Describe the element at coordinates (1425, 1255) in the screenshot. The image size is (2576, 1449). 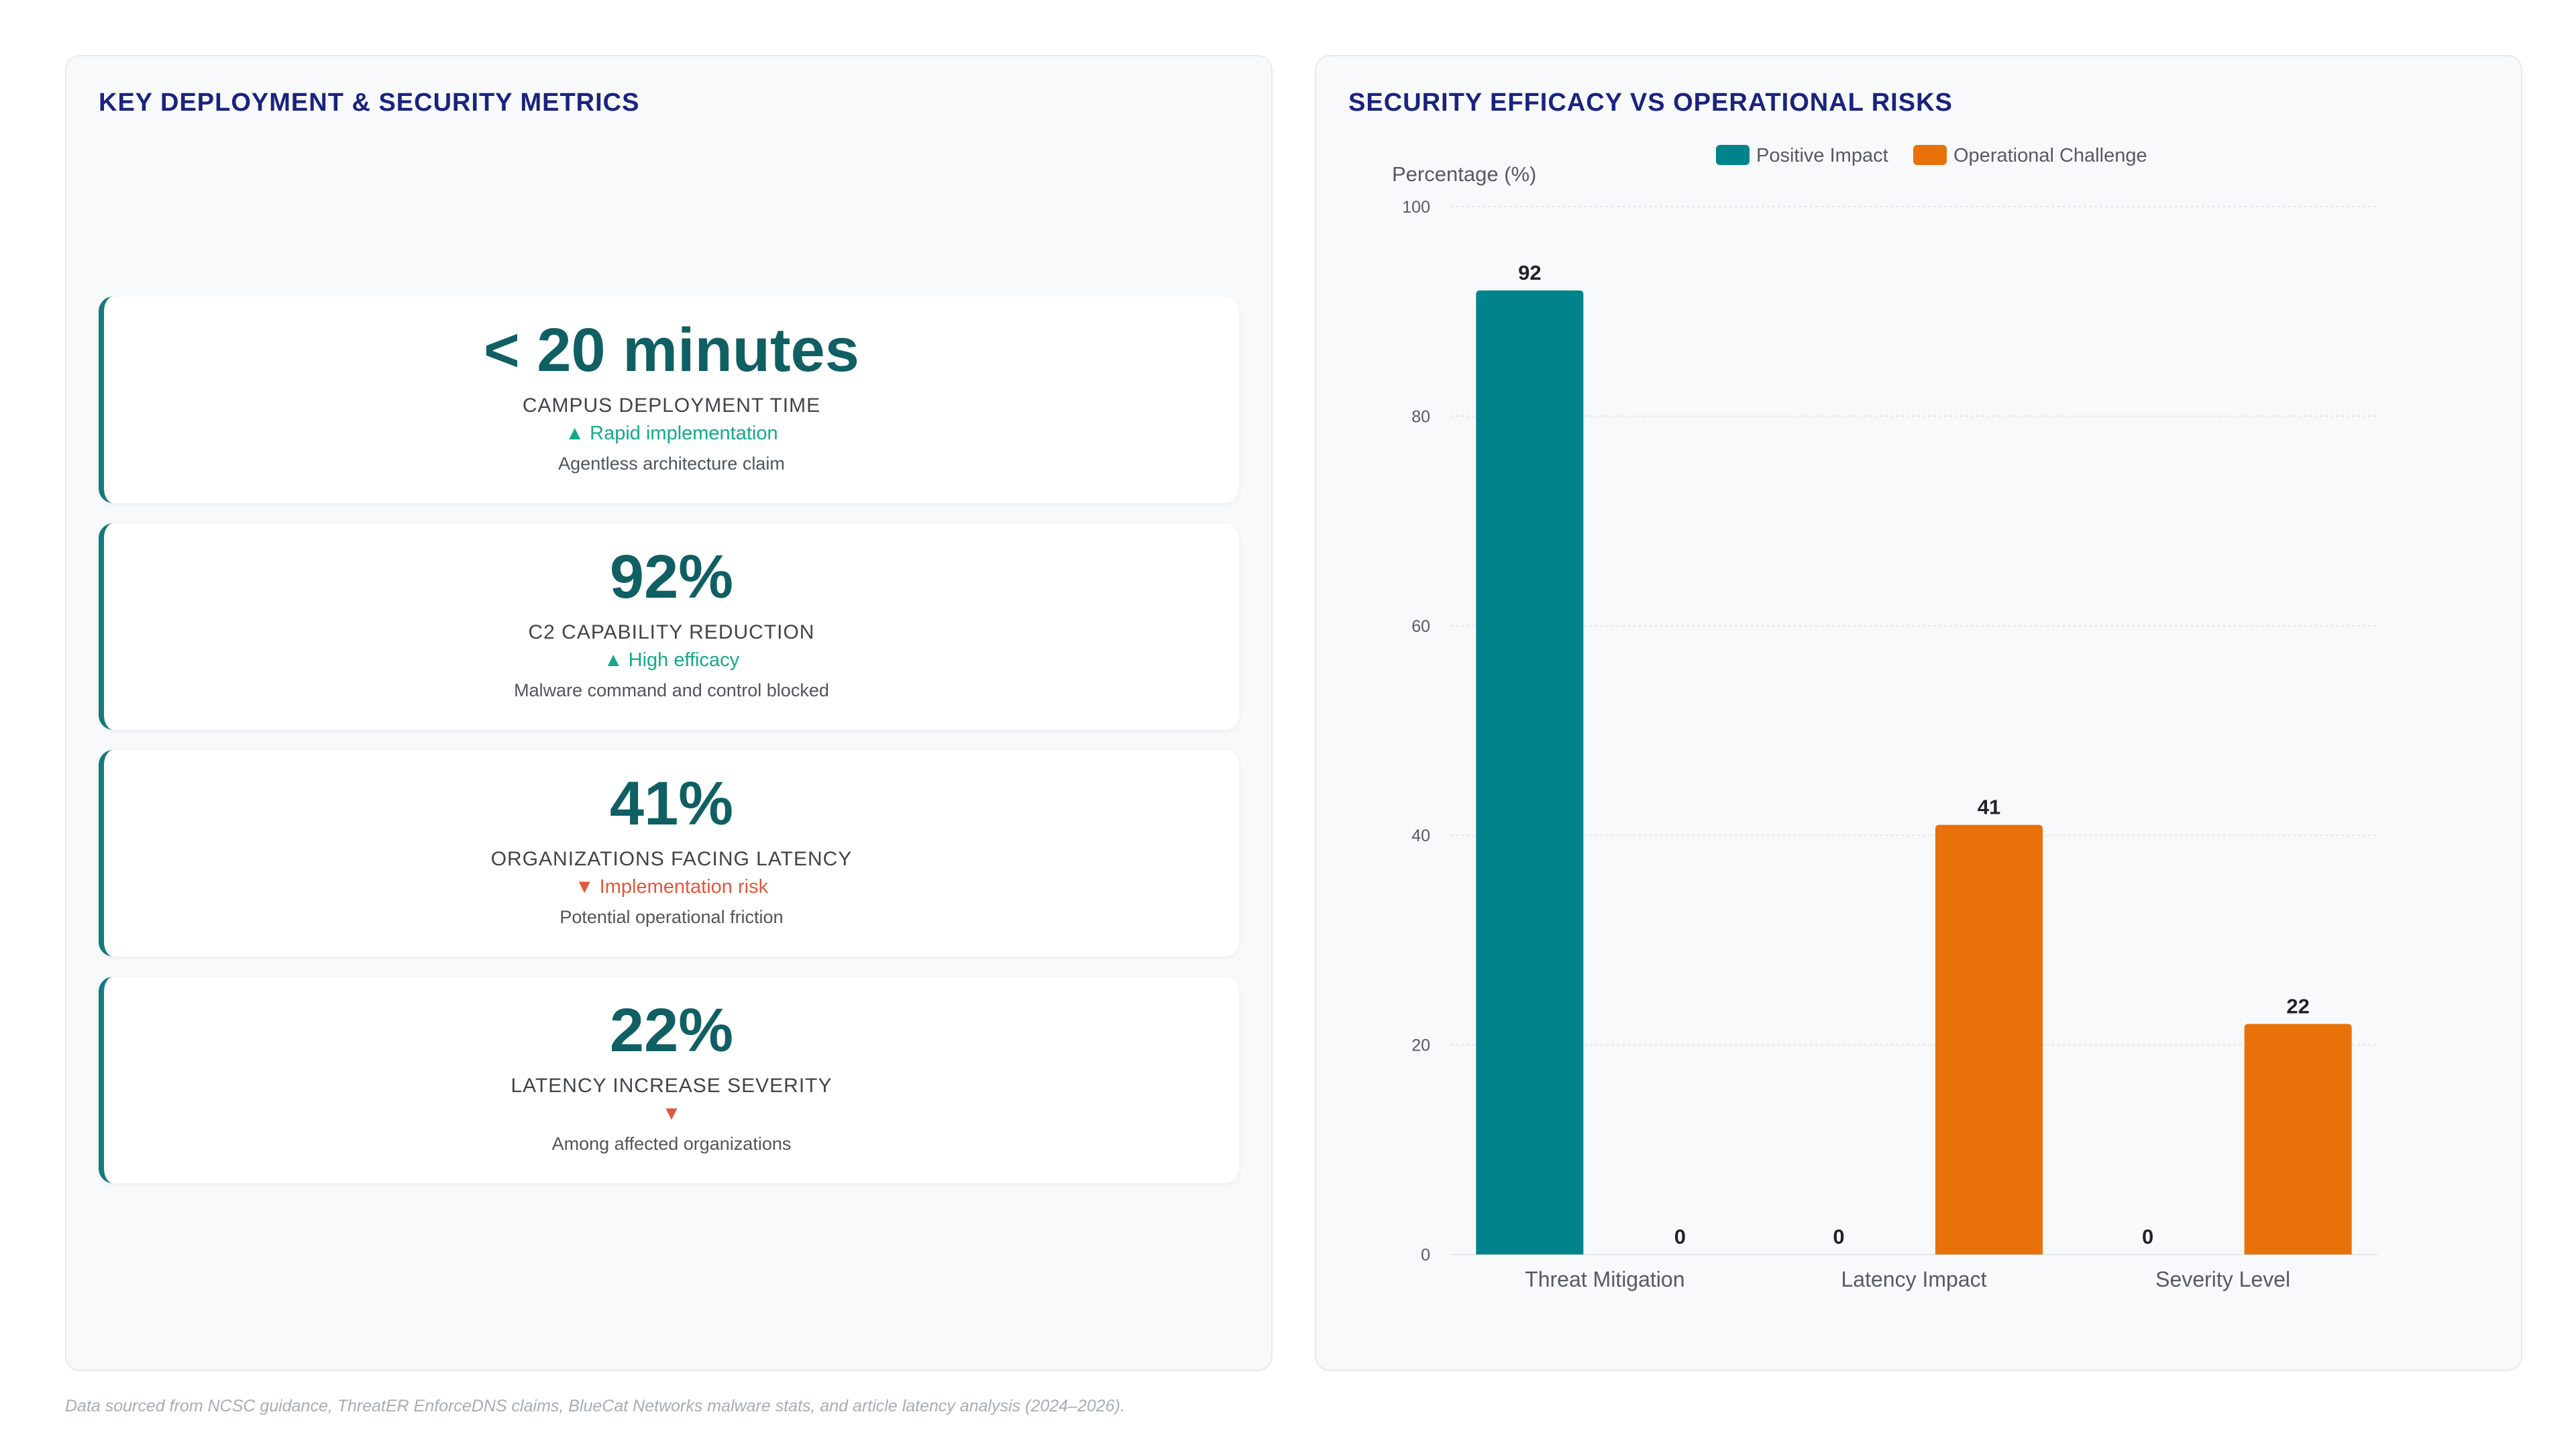
I see `y-tick-label: 0` at that location.